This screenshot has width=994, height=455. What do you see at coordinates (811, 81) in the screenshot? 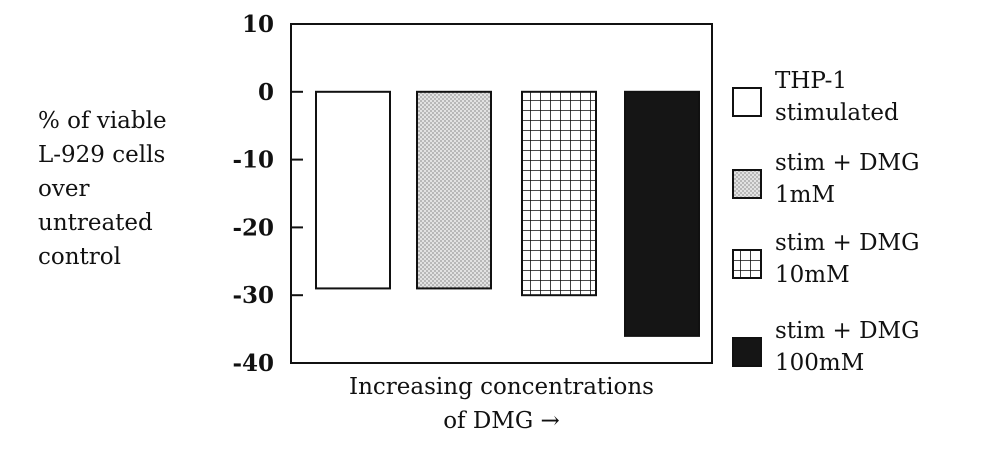
I see `legend-label-line: THP-1` at bounding box center [811, 81].